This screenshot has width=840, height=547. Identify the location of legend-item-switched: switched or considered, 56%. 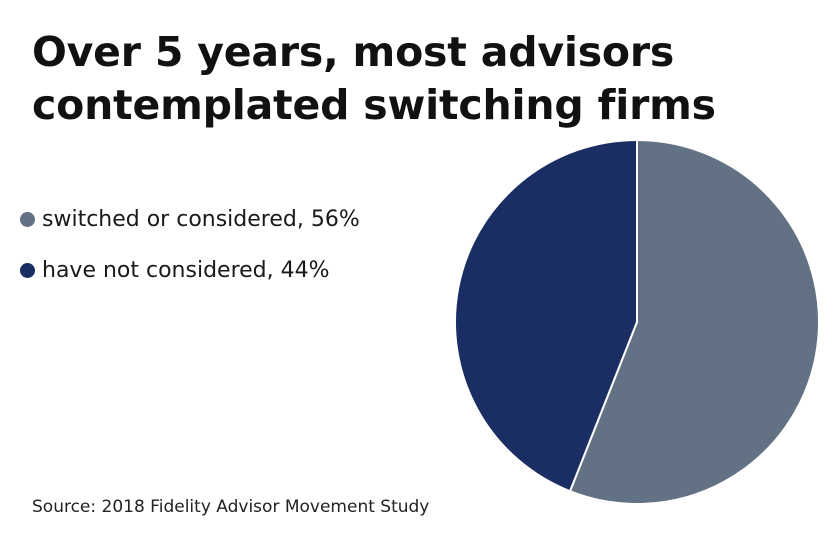
(190, 219).